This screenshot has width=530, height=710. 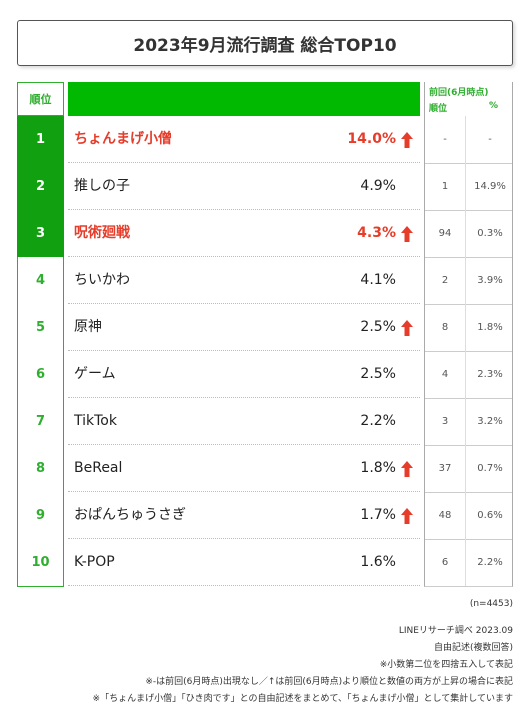 What do you see at coordinates (123, 139) in the screenshot?
I see `item-name: ちょんまげ小僧` at bounding box center [123, 139].